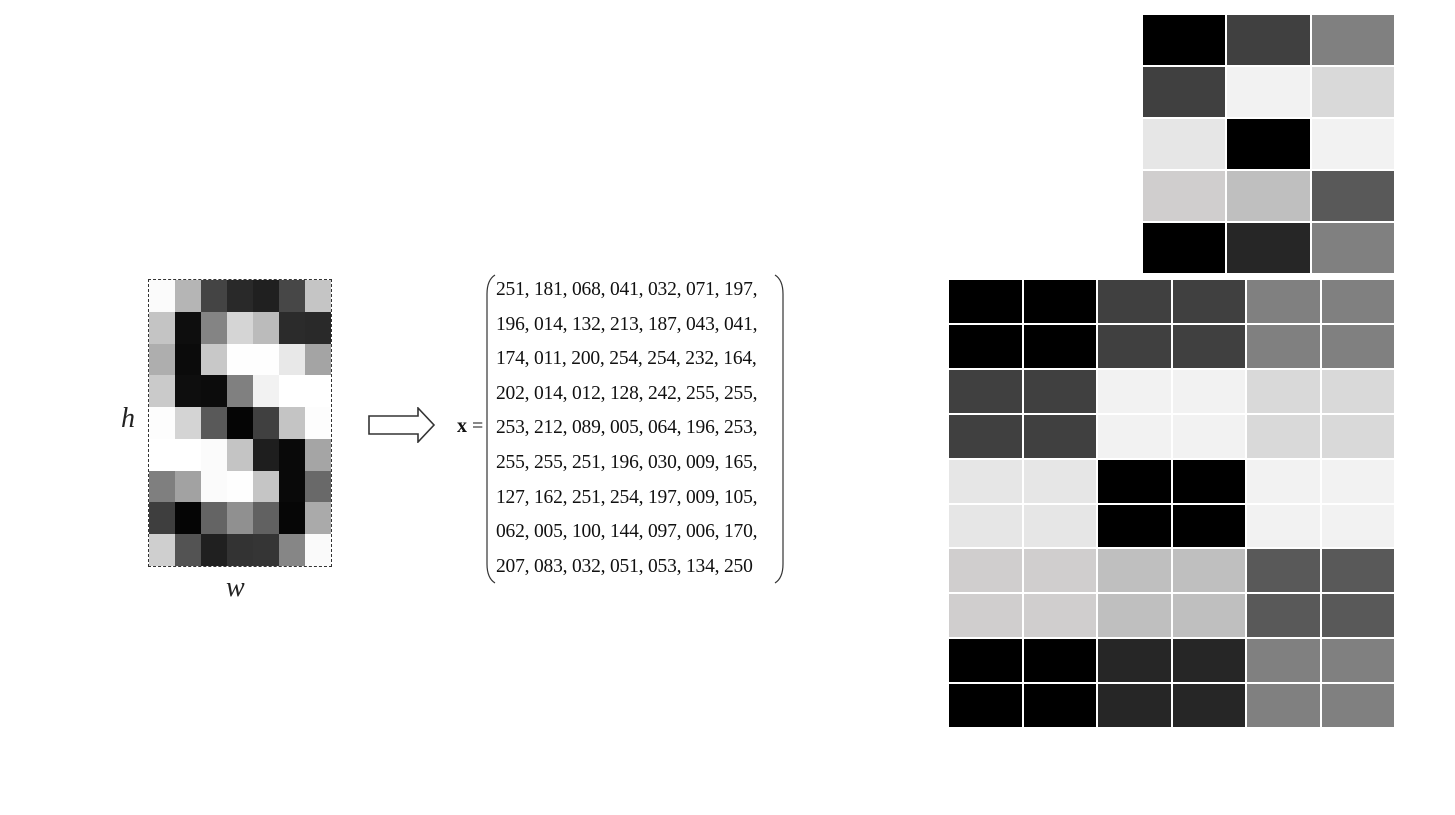 The height and width of the screenshot is (815, 1455). Describe the element at coordinates (627, 289) in the screenshot. I see `vector-row: 251, 181, 068, 041, 032, 071, 197,` at that location.